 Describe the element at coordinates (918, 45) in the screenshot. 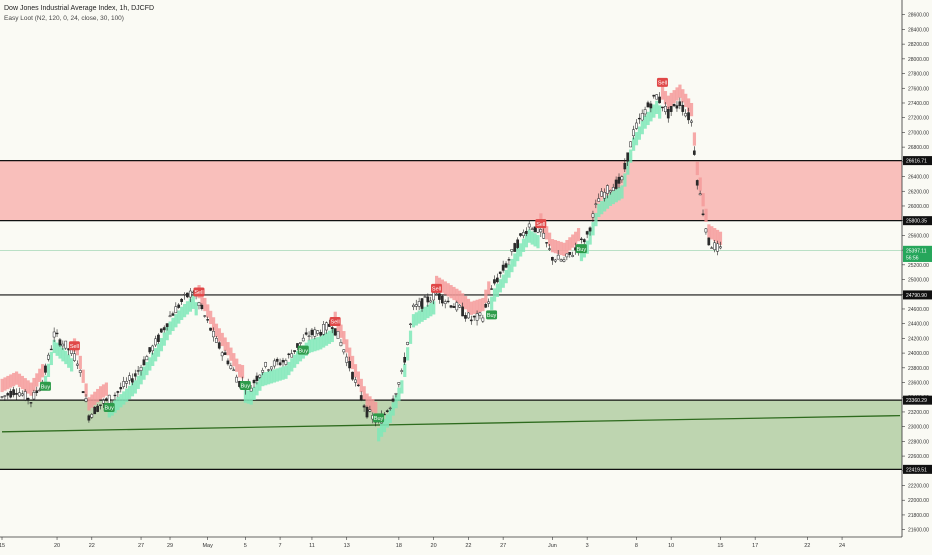

I see `price-tick-label: 28200.00` at that location.